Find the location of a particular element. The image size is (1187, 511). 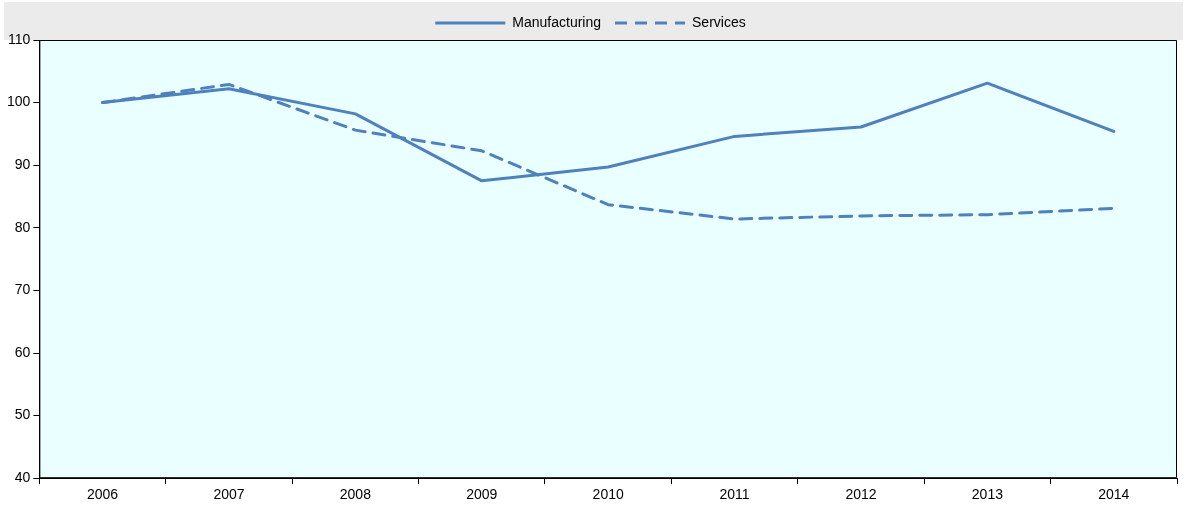

legend-label: Manufacturing is located at coordinates (557, 21).